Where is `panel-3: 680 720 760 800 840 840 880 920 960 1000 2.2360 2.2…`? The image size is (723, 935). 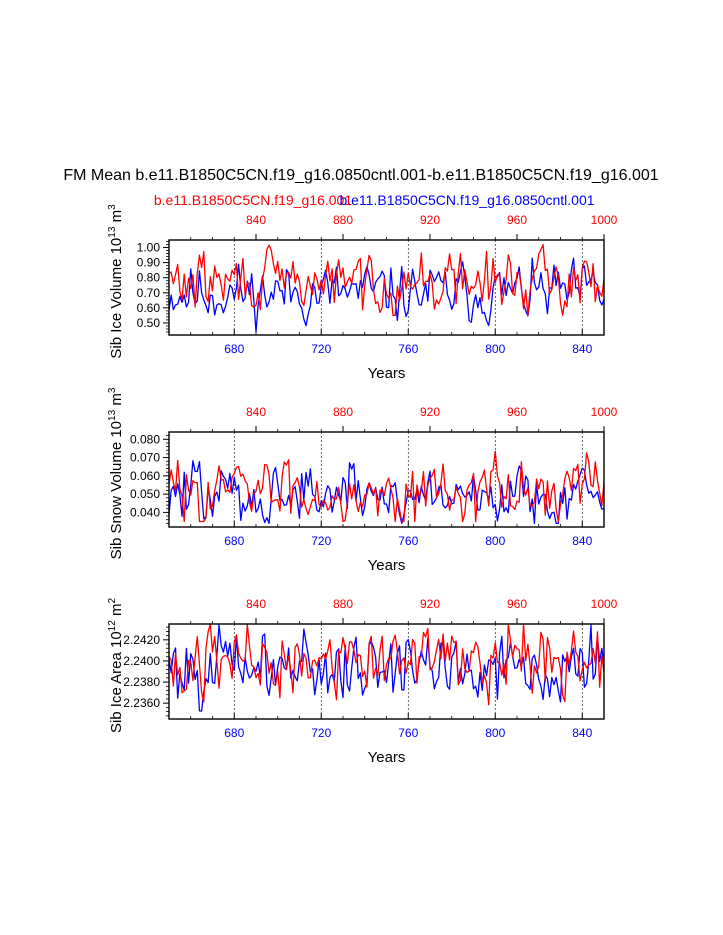 panel-3: 680 720 760 800 840 840 880 920 960 1000 2.2360 2.2… is located at coordinates (362, 681).